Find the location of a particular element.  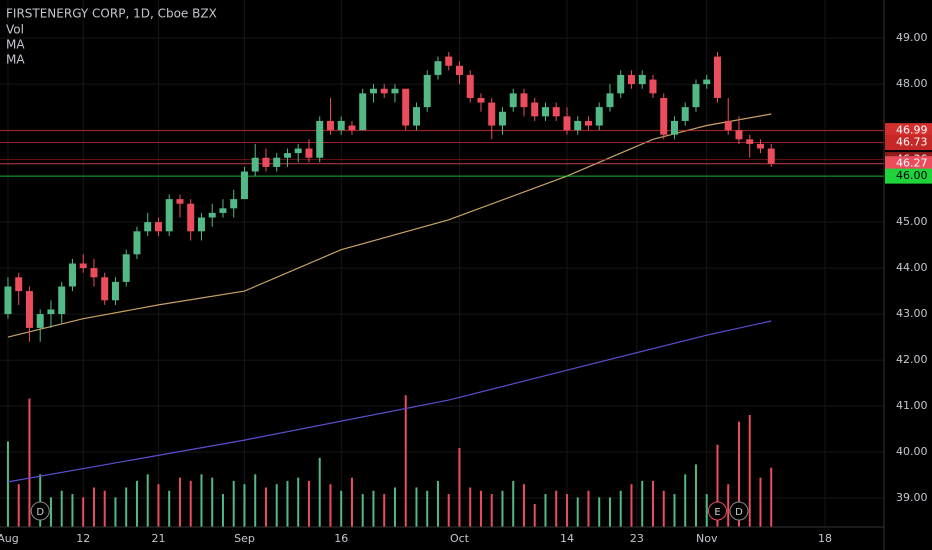

legend-entry: Vol is located at coordinates (15, 30).